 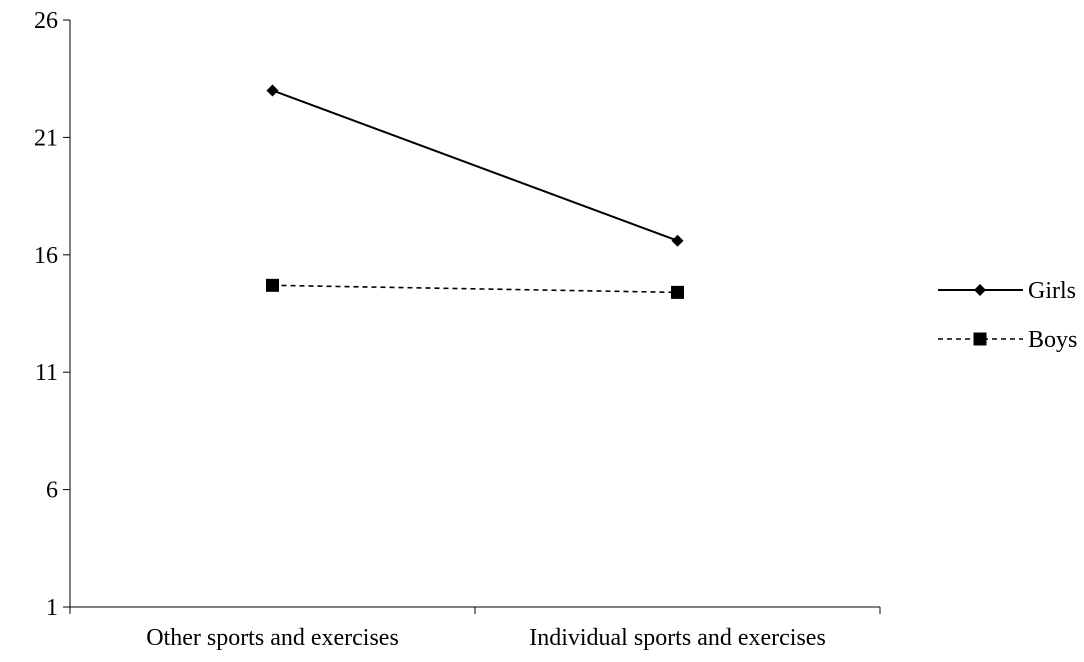 What do you see at coordinates (46, 21) in the screenshot?
I see `y-tick-label: 26` at bounding box center [46, 21].